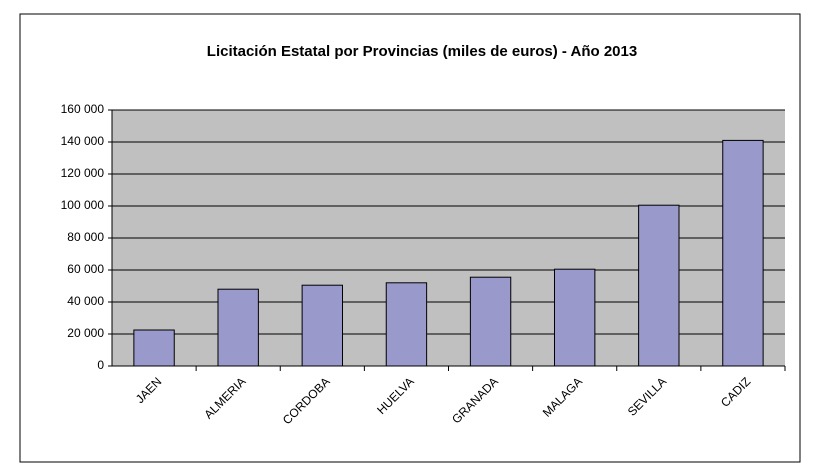 Image resolution: width=819 pixels, height=476 pixels. I want to click on y-tick-label: 120 000, so click(83, 173).